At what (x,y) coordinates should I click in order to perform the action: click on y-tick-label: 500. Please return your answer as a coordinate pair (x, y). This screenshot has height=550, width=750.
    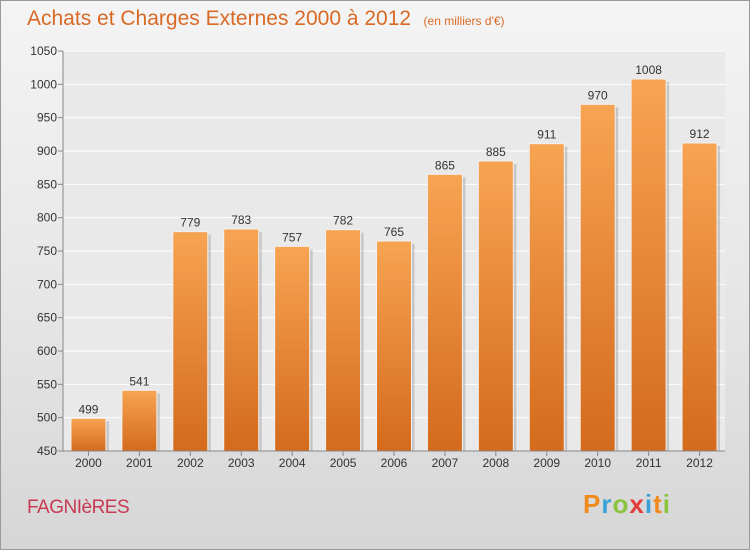
    Looking at the image, I should click on (47, 418).